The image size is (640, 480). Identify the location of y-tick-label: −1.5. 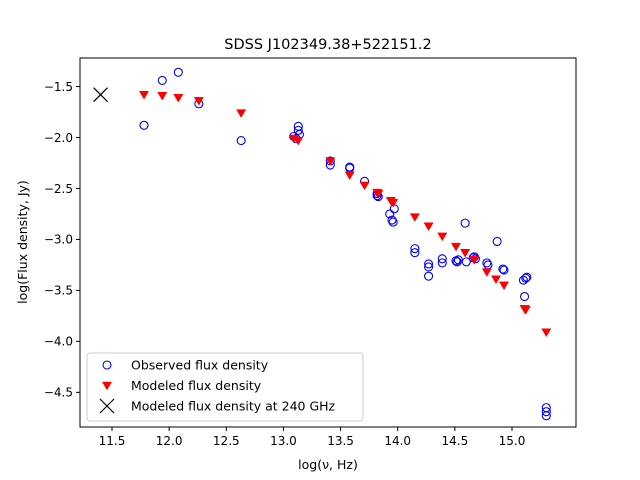
(58, 87).